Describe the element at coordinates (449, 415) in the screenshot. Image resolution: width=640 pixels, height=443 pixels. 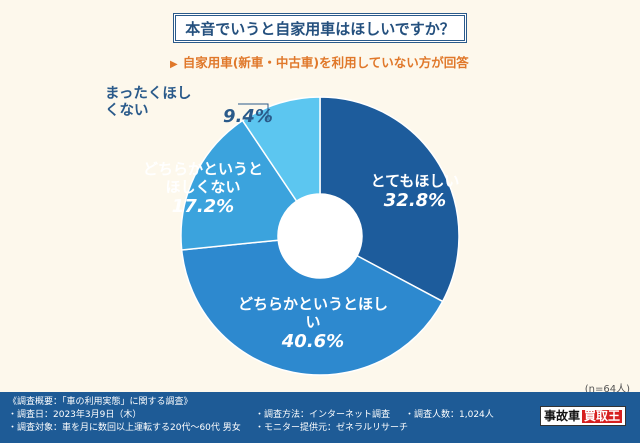
I see `survey-count: ・調査人数：1,024人` at that location.